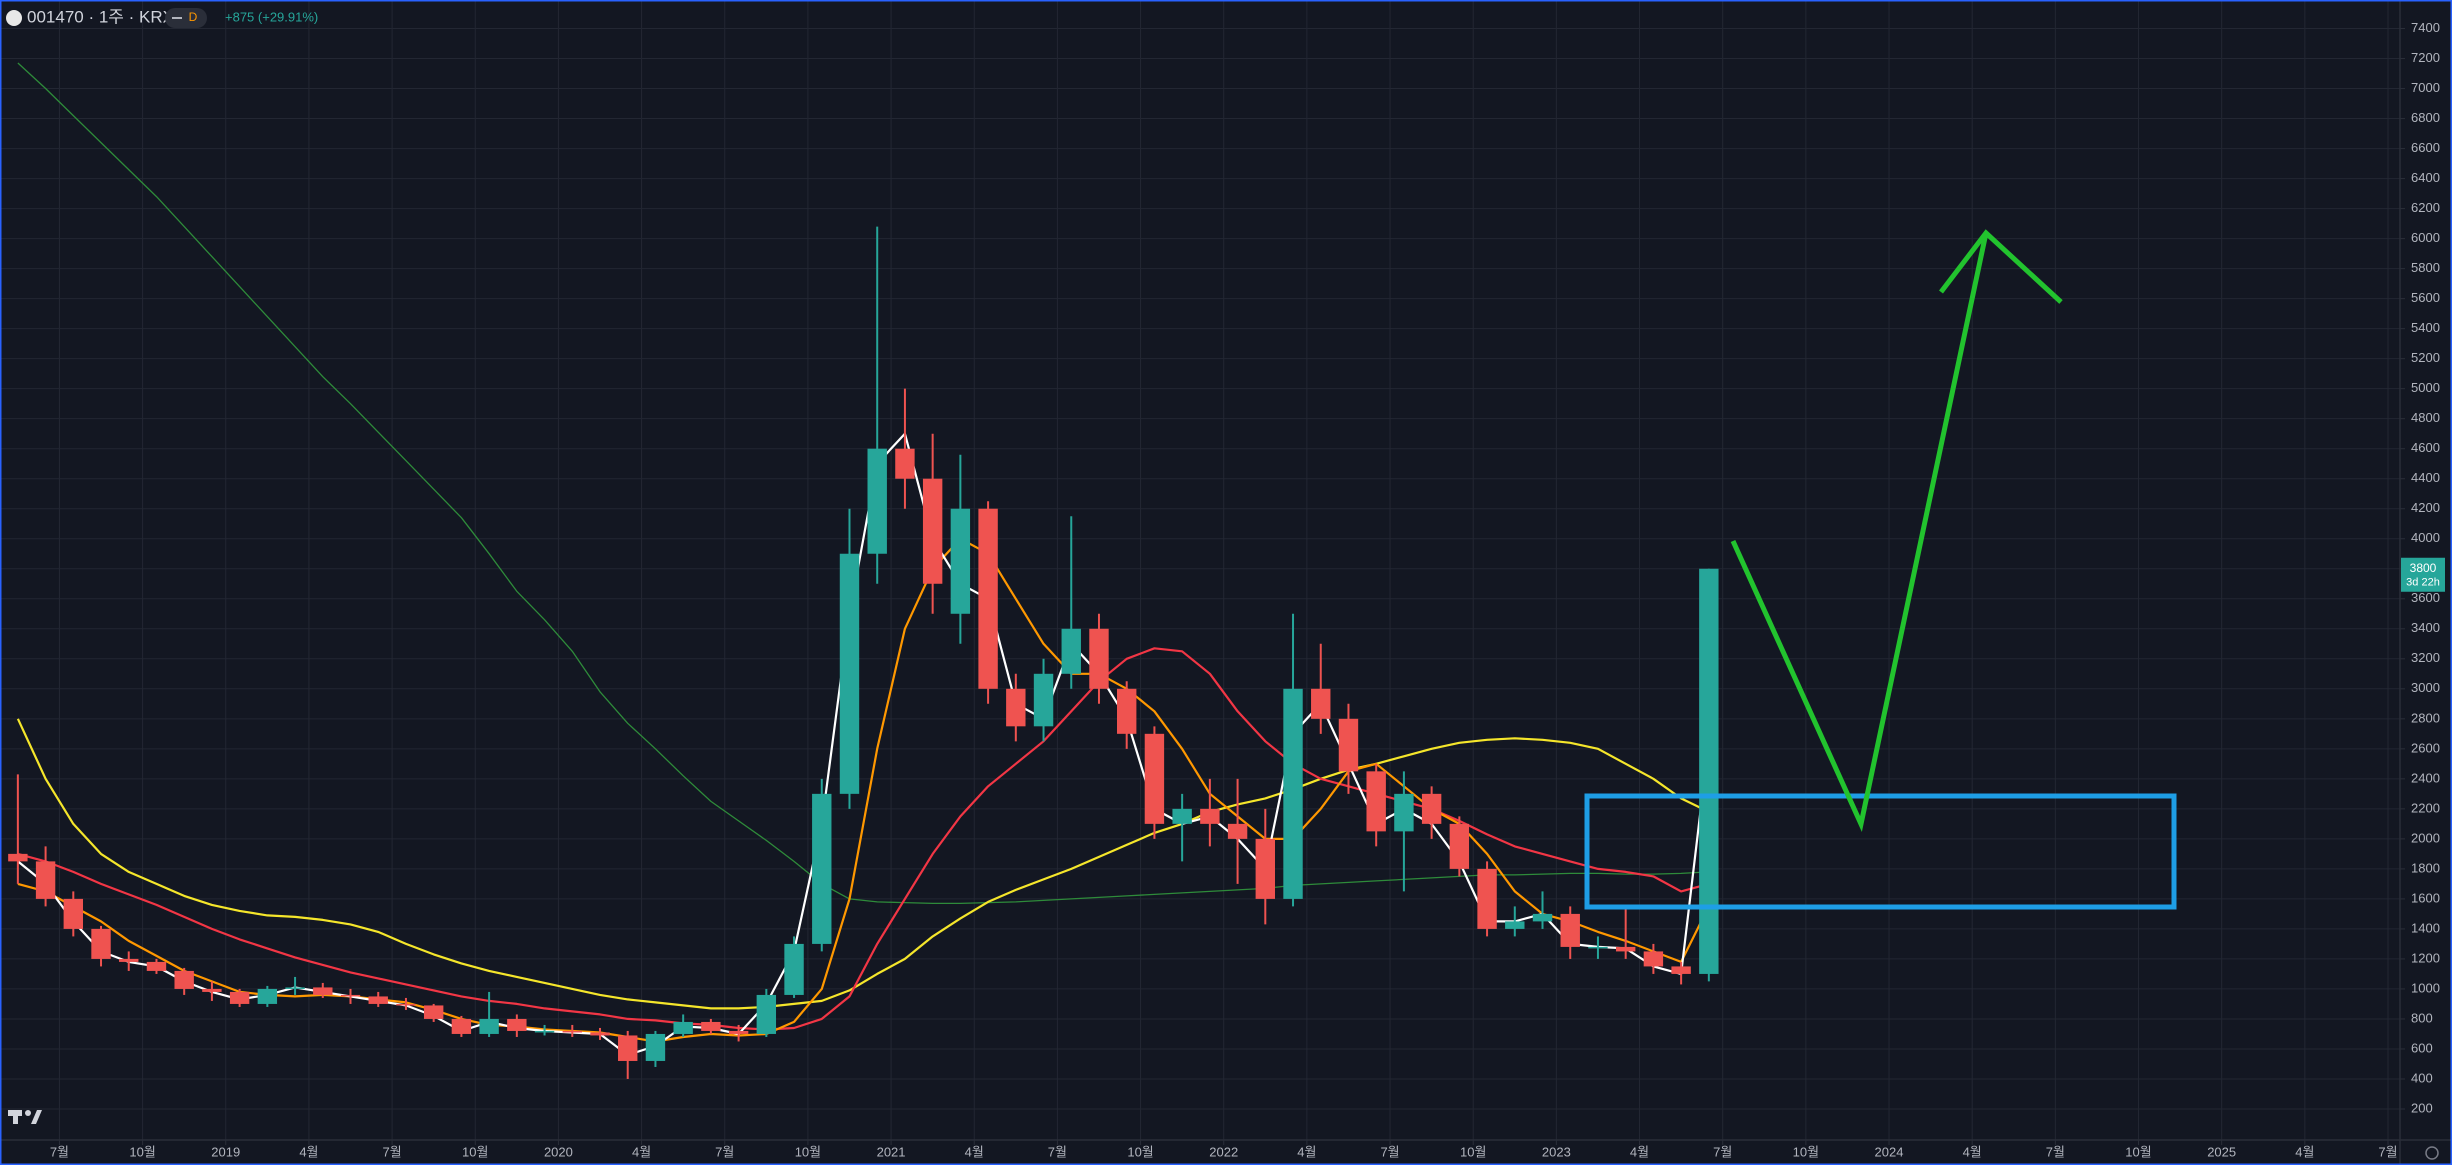 Image resolution: width=2452 pixels, height=1165 pixels. Describe the element at coordinates (25, 1117) in the screenshot. I see `logo` at that location.